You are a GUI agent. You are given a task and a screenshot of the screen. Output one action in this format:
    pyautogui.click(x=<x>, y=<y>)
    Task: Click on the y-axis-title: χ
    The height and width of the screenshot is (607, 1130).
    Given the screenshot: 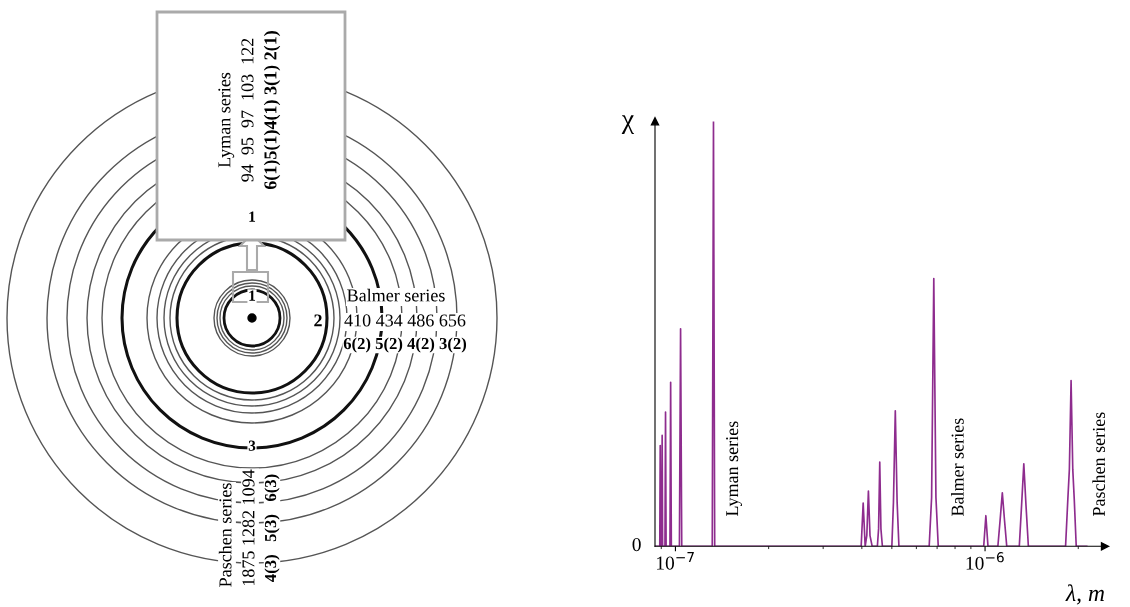 What is the action you would take?
    pyautogui.click(x=628, y=124)
    